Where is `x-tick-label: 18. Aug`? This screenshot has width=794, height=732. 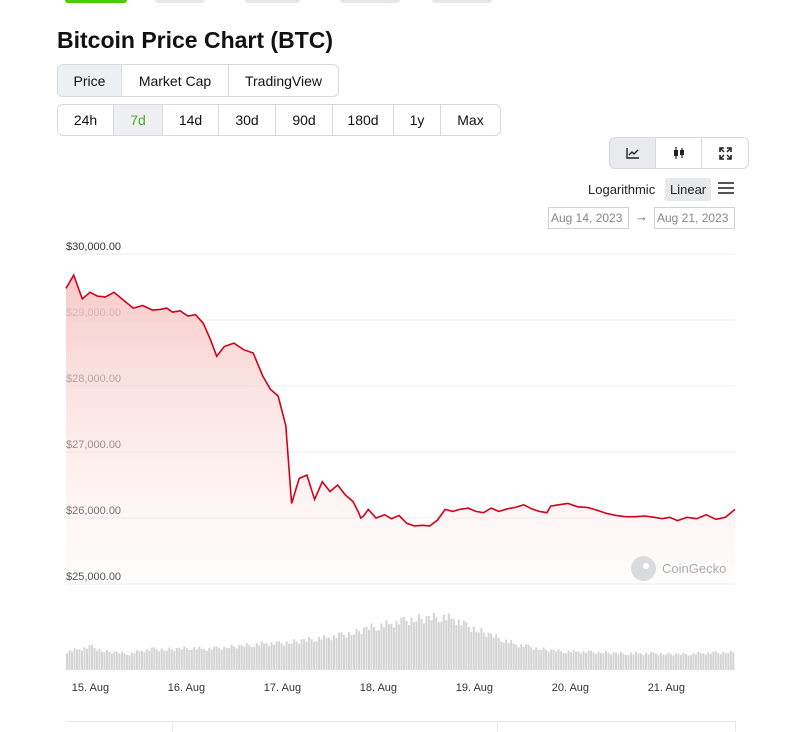 x-tick-label: 18. Aug is located at coordinates (378, 688).